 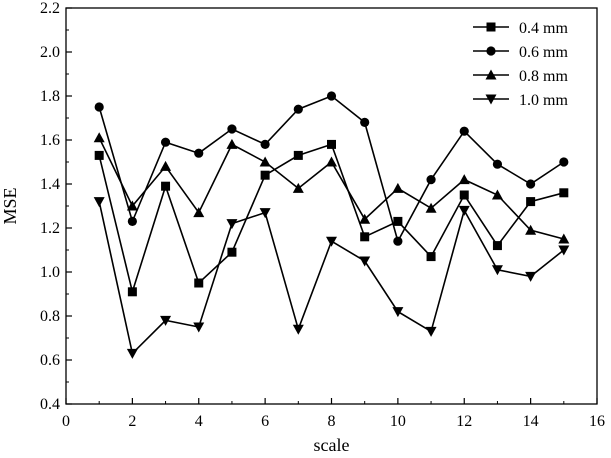 I want to click on x-tick-label: 12, so click(x=464, y=421).